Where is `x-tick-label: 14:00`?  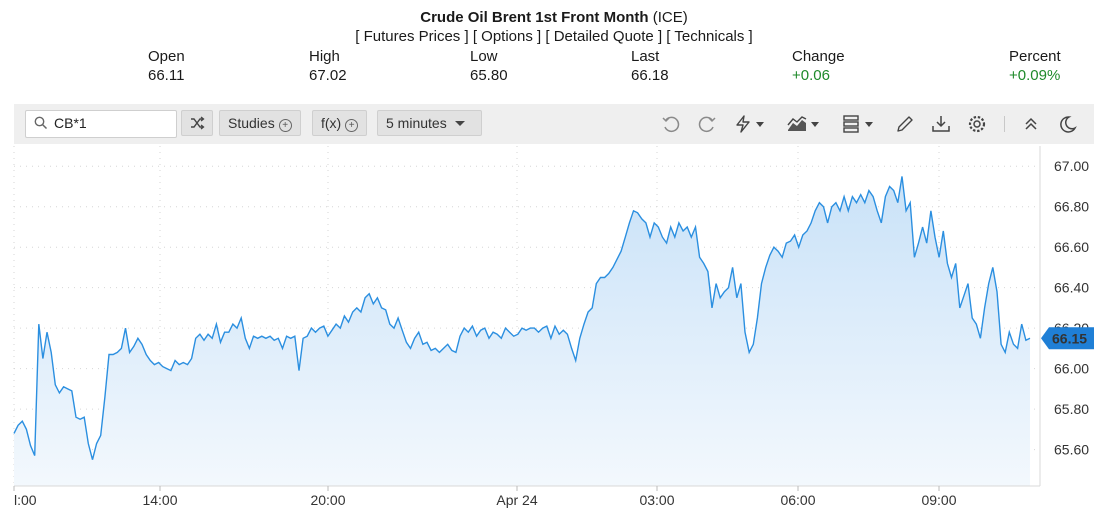
x-tick-label: 14:00 is located at coordinates (159, 500).